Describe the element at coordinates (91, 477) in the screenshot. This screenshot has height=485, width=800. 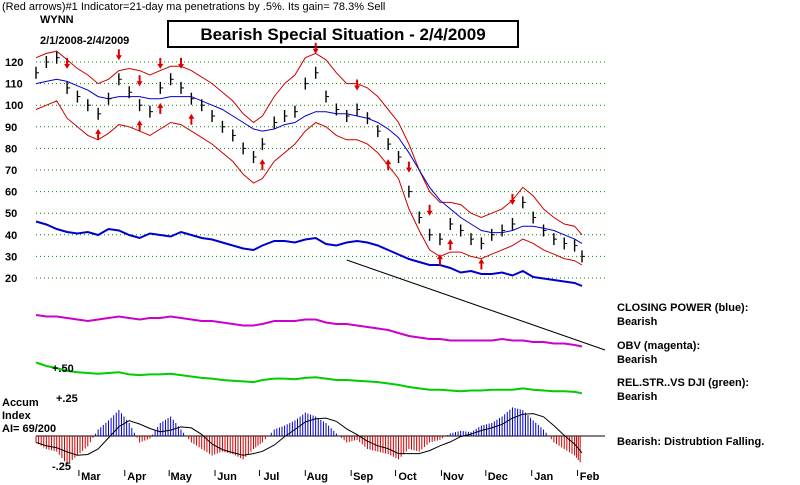
I see `month-label: Mar` at that location.